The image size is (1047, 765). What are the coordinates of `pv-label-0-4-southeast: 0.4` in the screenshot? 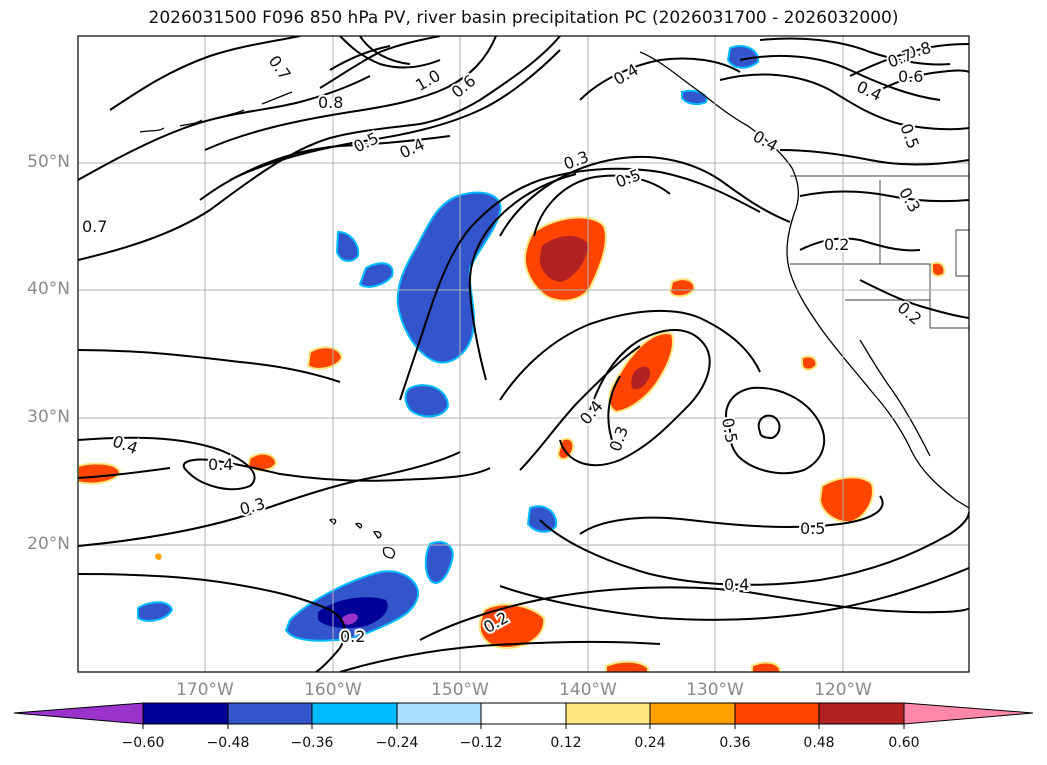 It's located at (736, 584).